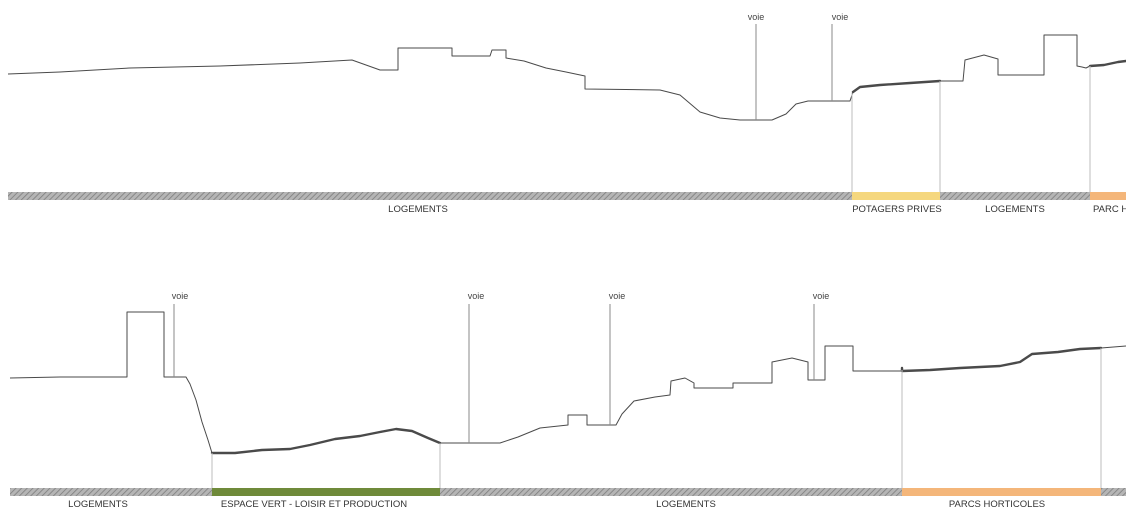  Describe the element at coordinates (111, 382) in the screenshot. I see `section-2-terrain-line` at that location.